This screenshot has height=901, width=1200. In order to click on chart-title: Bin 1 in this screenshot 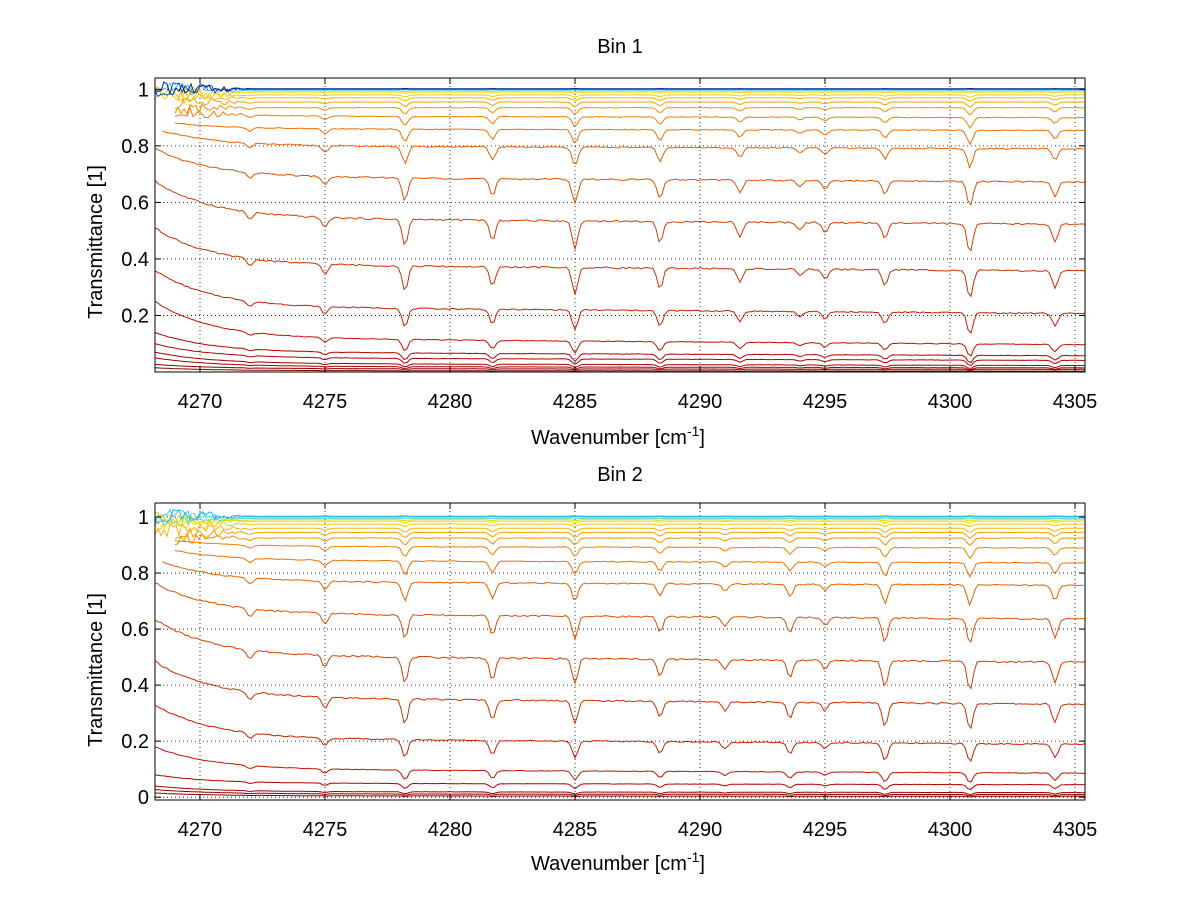, I will do `click(620, 47)`.